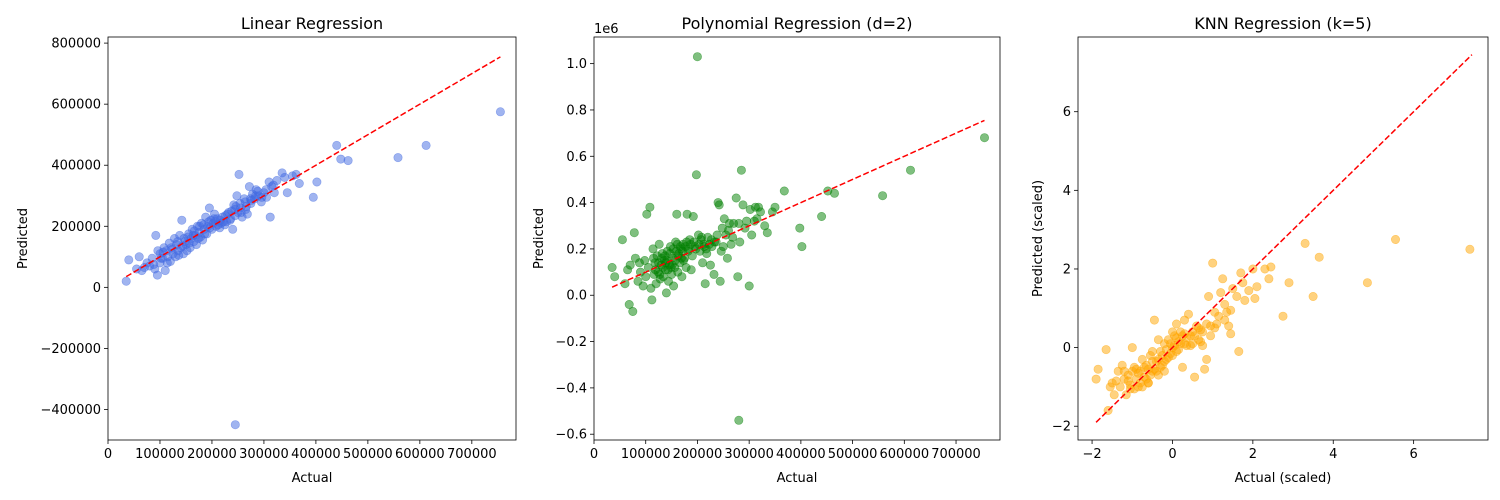  What do you see at coordinates (1413, 454) in the screenshot?
I see `x-tick-label: 6` at bounding box center [1413, 454].